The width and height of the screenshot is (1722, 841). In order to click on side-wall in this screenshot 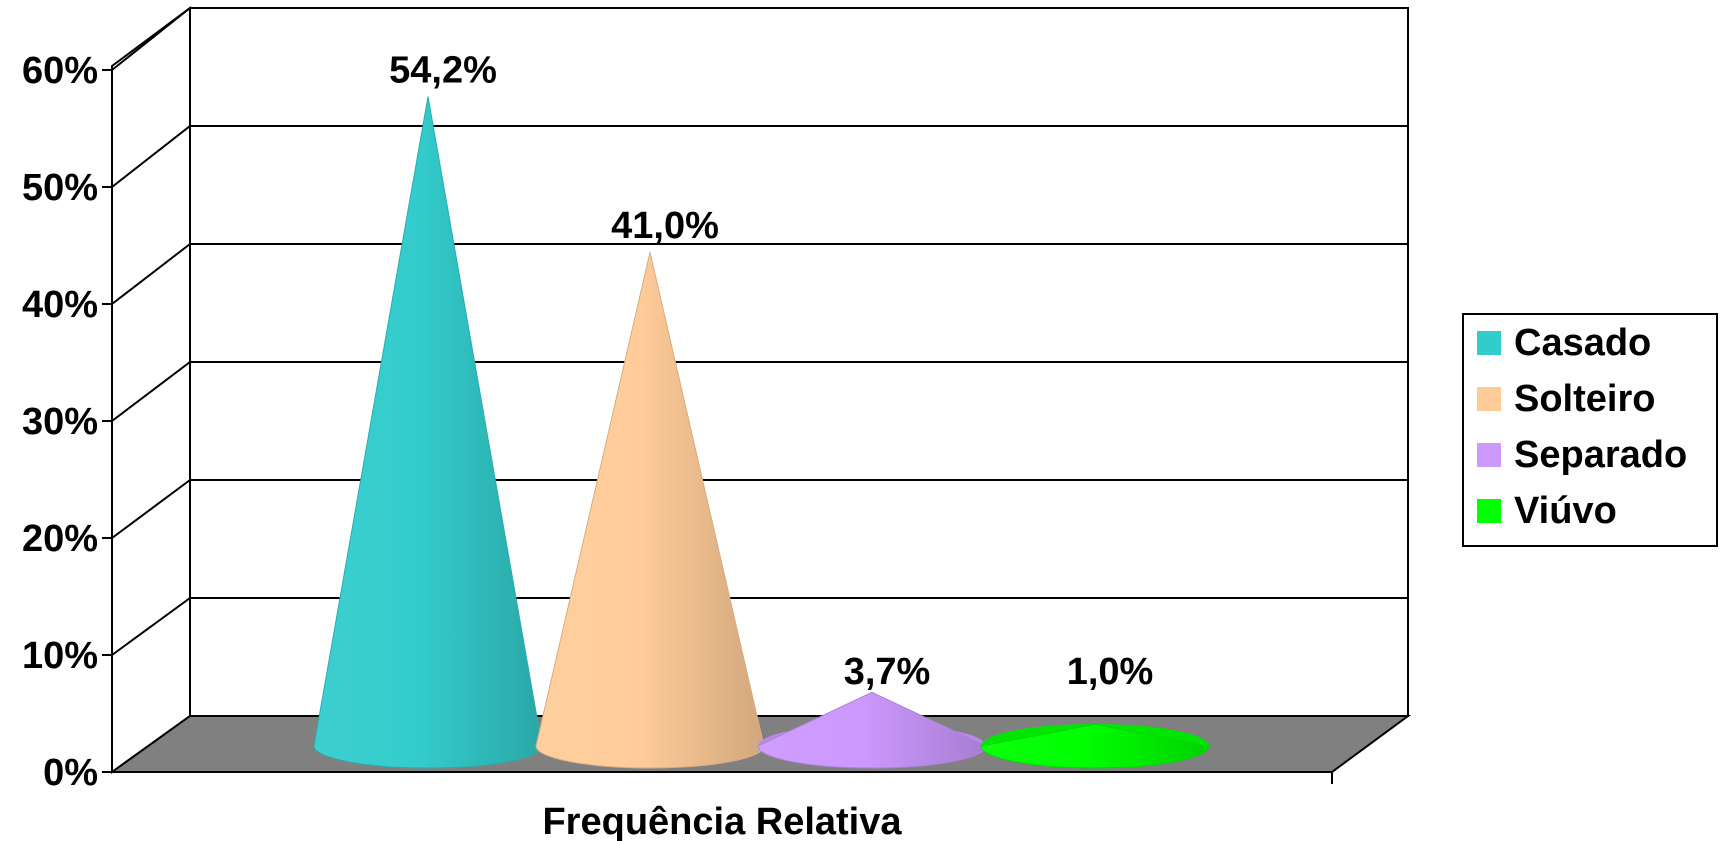, I will do `click(151, 390)`.